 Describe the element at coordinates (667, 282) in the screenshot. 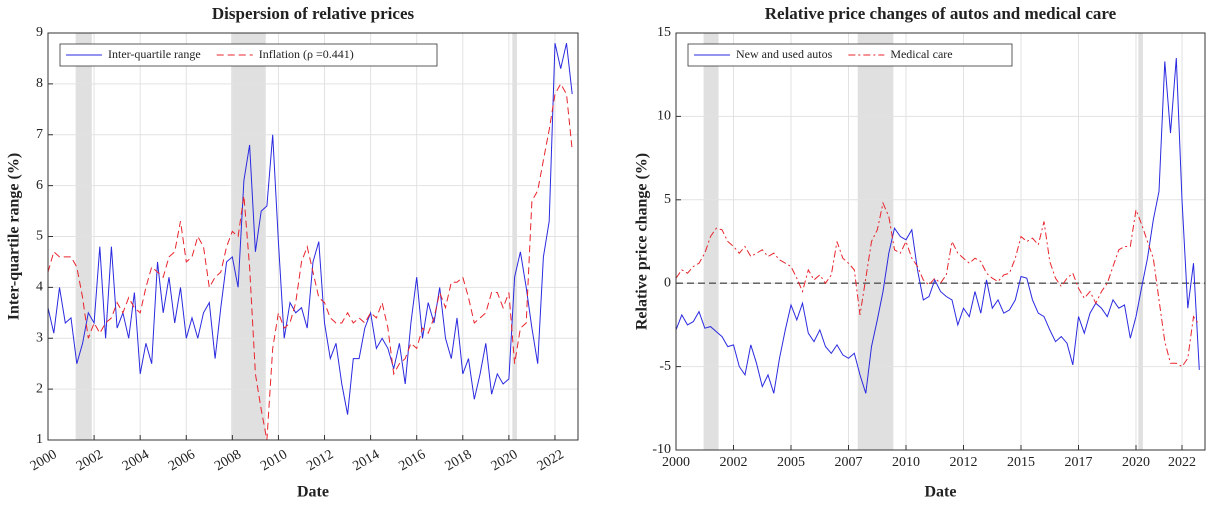

I see `y-tick-label: 0` at that location.